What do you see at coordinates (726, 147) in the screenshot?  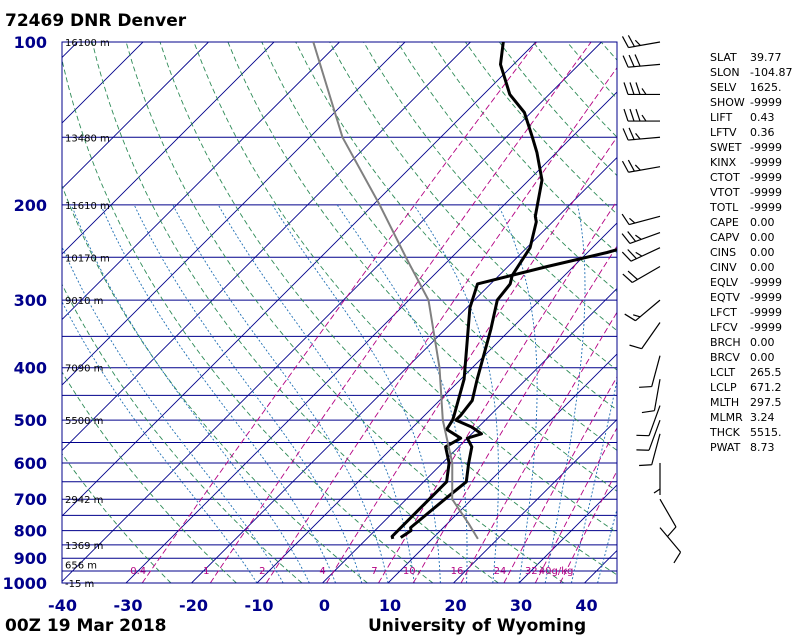 I see `index-name: SWET` at bounding box center [726, 147].